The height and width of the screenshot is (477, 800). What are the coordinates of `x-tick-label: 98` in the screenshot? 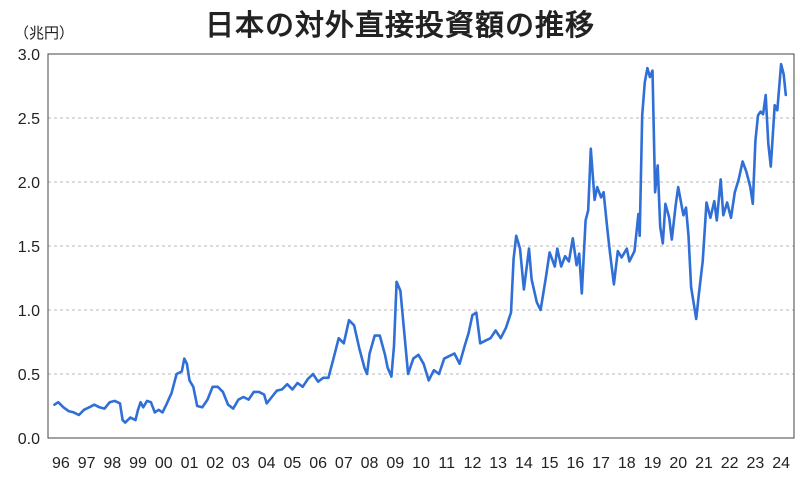 It's located at (112, 463).